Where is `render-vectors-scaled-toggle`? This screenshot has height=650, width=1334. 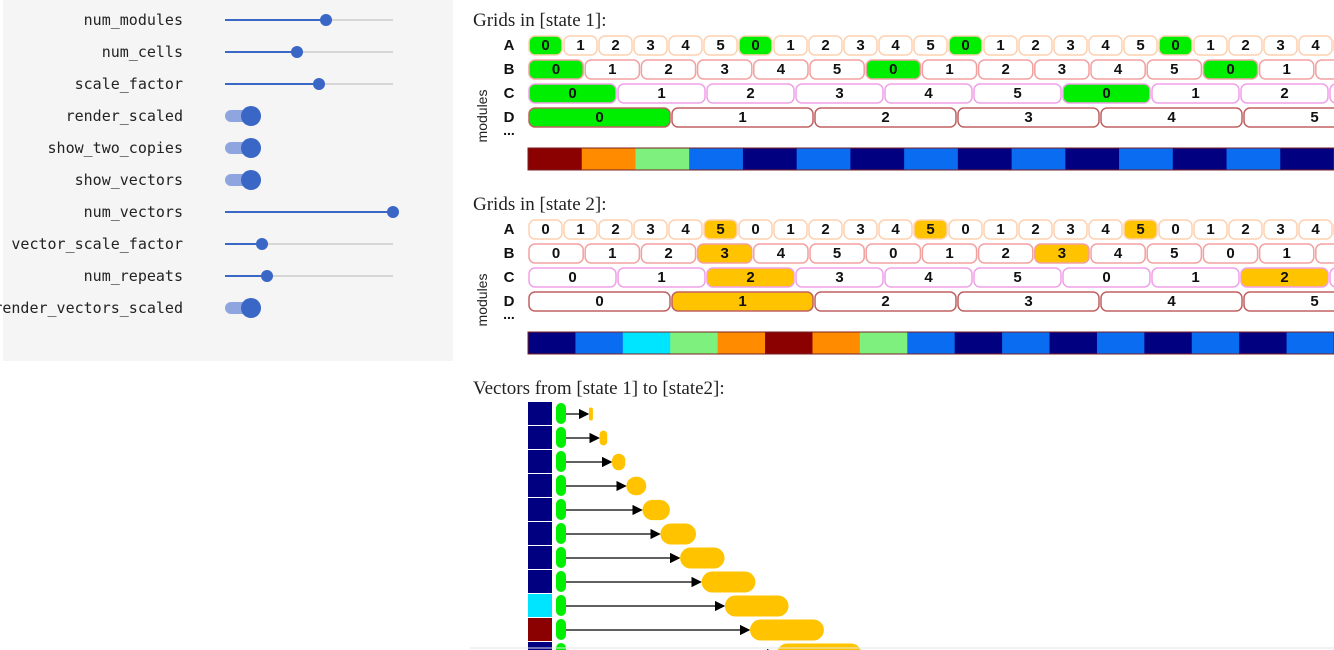 render-vectors-scaled-toggle is located at coordinates (244, 308).